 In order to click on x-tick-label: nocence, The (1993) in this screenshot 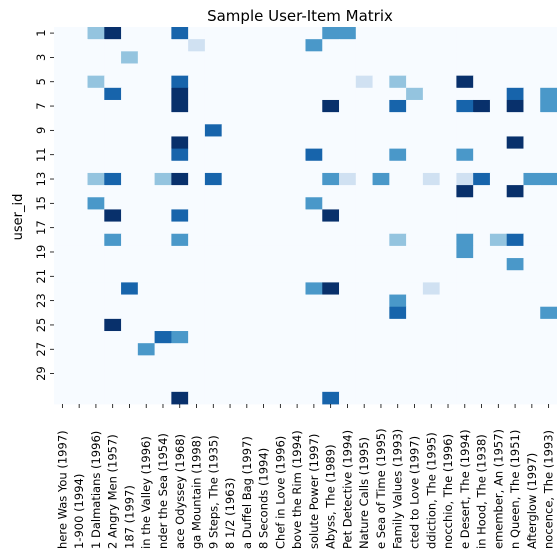, I will do `click(549, 489)`.